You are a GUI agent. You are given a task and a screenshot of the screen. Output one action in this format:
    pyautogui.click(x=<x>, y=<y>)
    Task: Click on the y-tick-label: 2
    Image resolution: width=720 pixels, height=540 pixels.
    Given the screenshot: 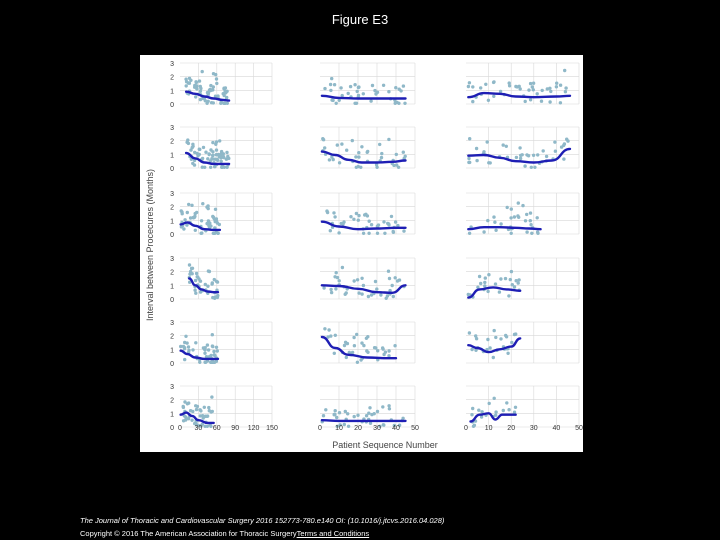 What is the action you would take?
    pyautogui.click(x=172, y=142)
    